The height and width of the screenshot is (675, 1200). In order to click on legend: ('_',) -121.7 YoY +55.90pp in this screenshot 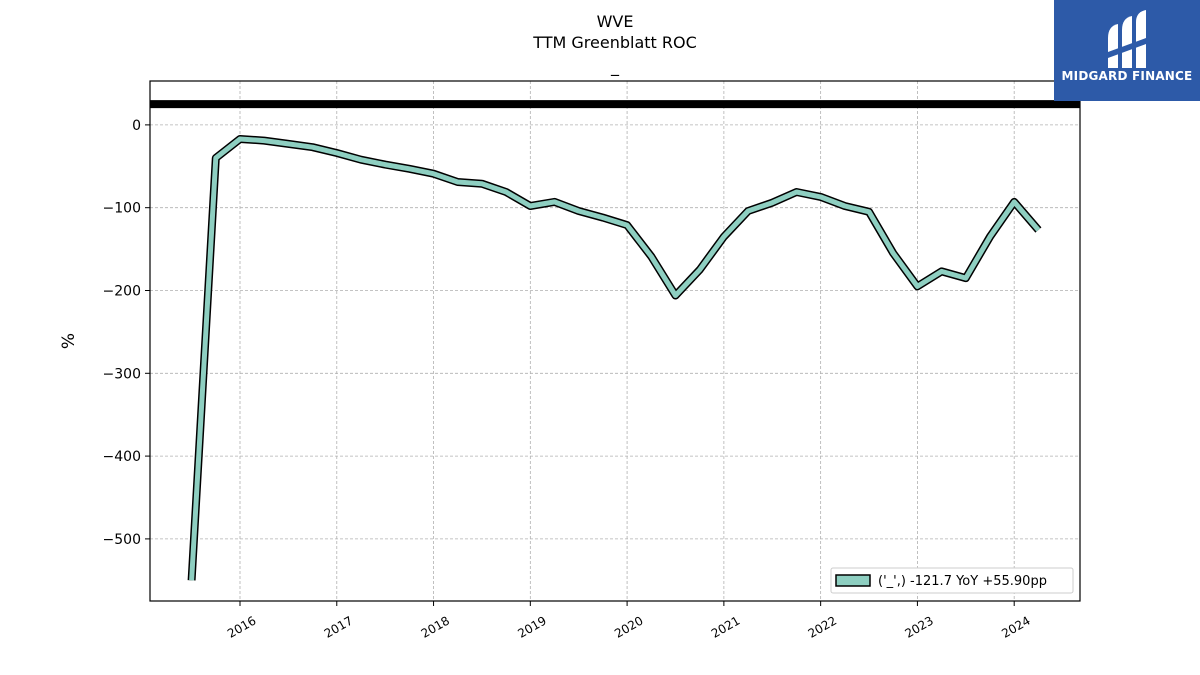, I will do `click(952, 580)`.